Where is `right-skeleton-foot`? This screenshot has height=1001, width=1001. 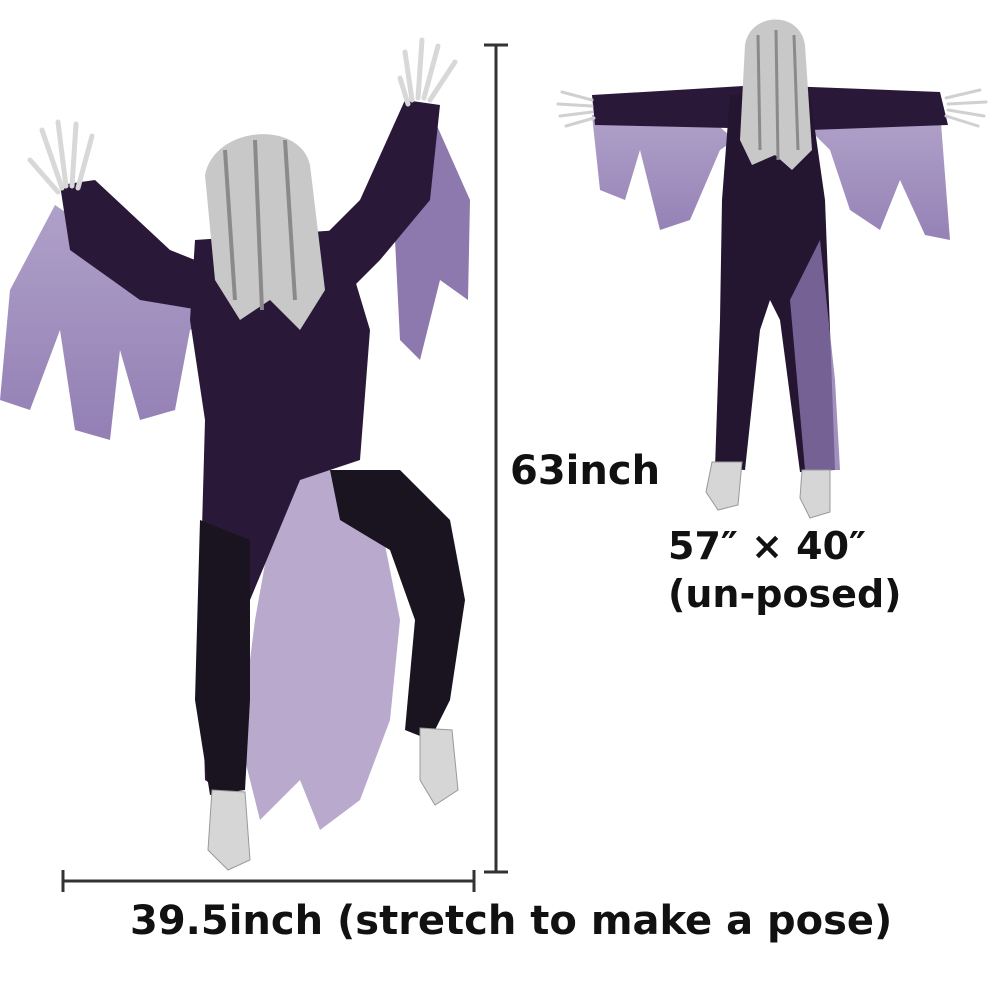
right-skeleton-foot is located at coordinates (439, 766).